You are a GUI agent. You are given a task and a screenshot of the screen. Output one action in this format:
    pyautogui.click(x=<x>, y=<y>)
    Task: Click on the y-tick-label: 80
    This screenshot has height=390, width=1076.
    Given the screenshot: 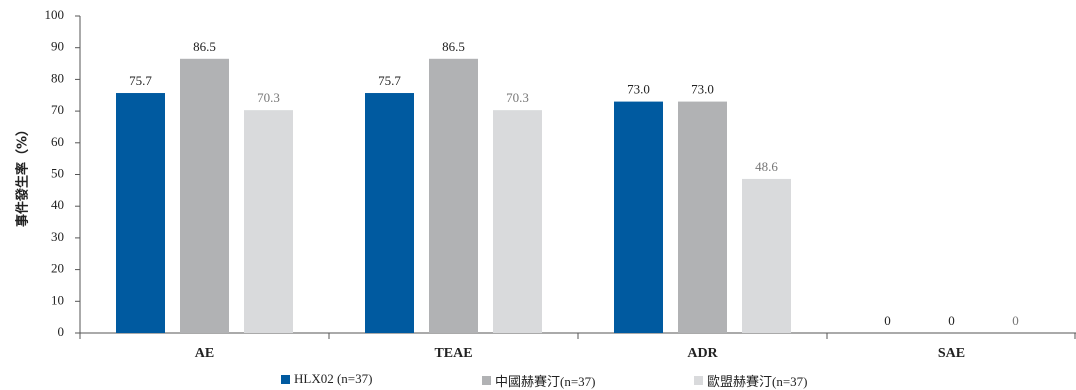 What is the action you would take?
    pyautogui.click(x=57, y=77)
    